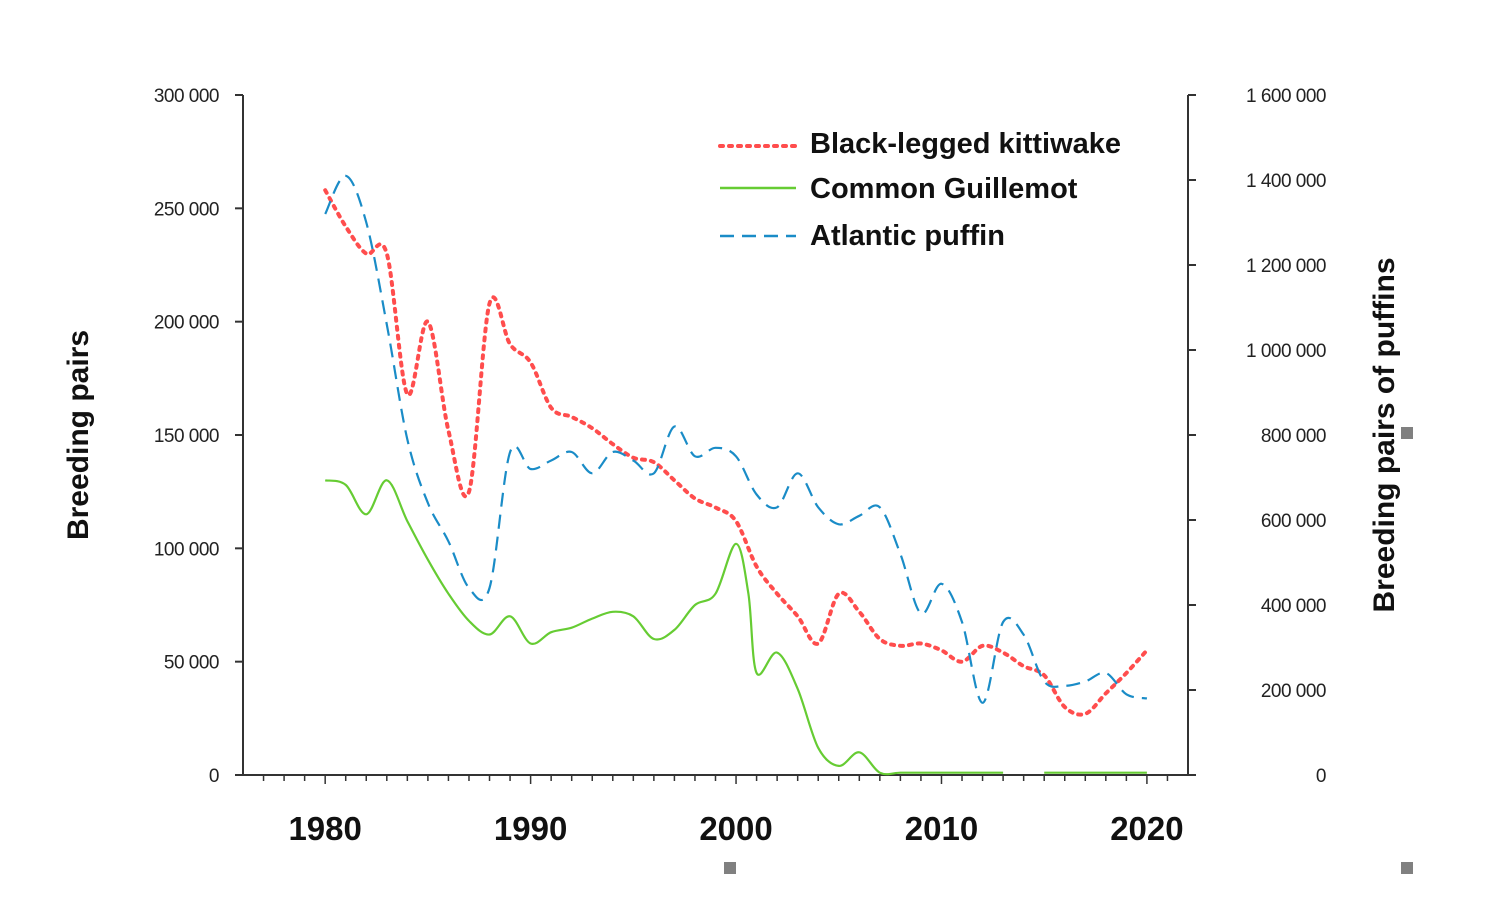  Describe the element at coordinates (1286, 181) in the screenshot. I see `right-tick-label: 1 400 000` at that location.